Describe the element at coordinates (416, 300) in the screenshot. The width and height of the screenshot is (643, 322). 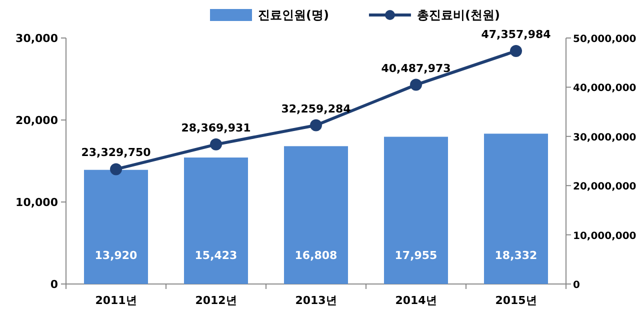
I see `x-tick-label: 2014년` at that location.